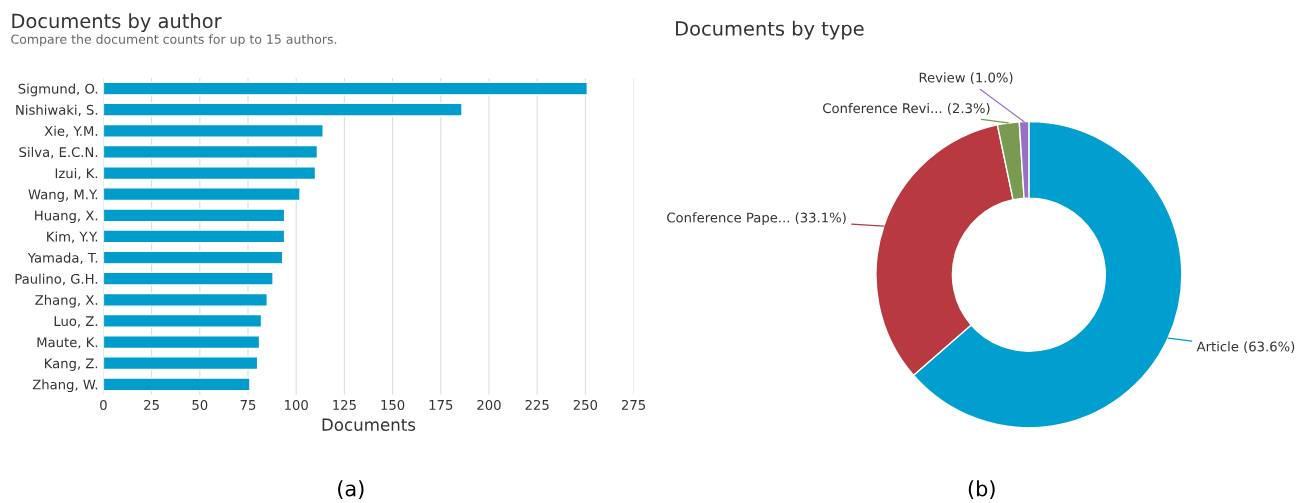 The width and height of the screenshot is (1309, 503). What do you see at coordinates (1245, 347) in the screenshot?
I see `slice-label: Article (63.6%)` at bounding box center [1245, 347].